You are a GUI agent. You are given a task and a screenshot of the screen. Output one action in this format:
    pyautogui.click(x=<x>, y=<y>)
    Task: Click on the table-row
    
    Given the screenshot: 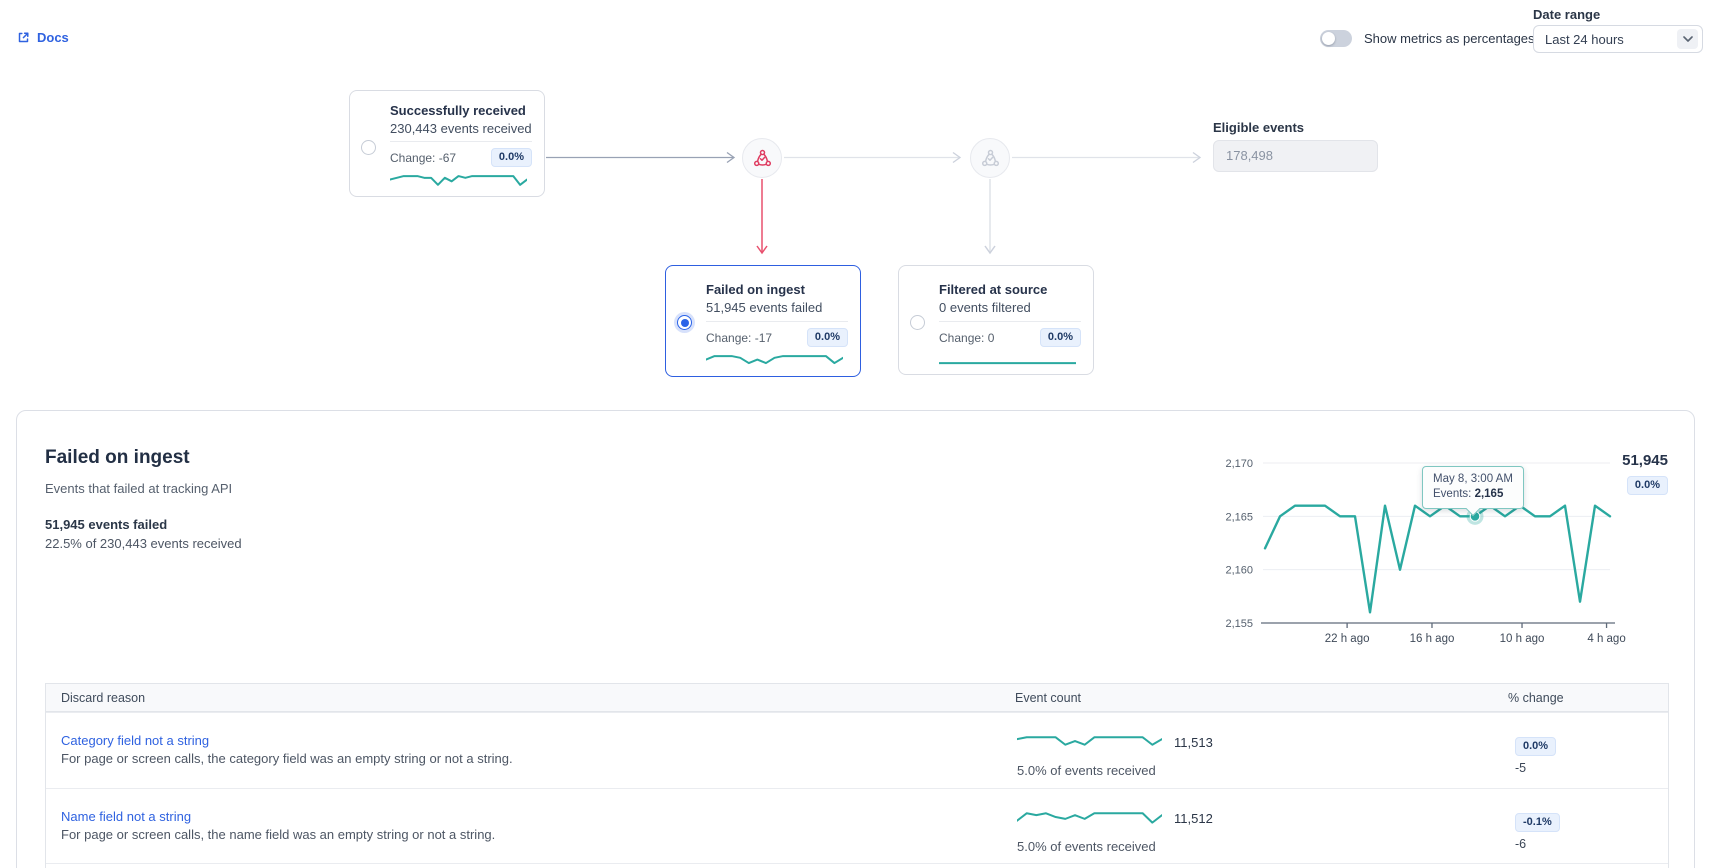 What is the action you would take?
    pyautogui.click(x=857, y=865)
    